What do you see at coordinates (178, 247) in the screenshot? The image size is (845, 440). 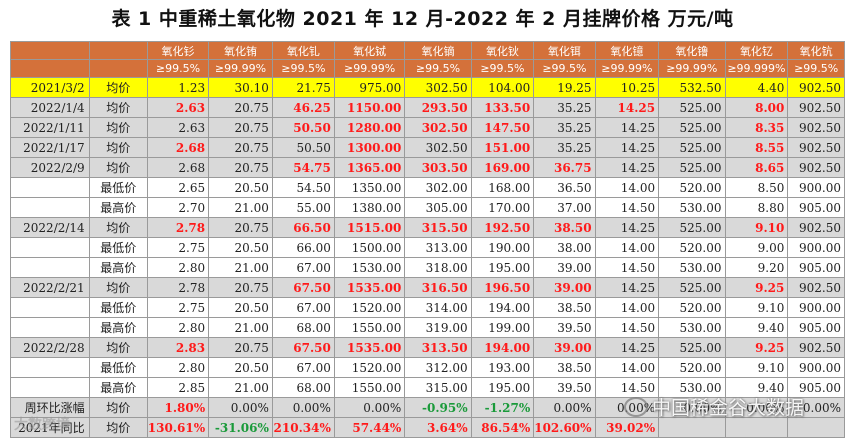 I see `price-cell: 2.75` at bounding box center [178, 247].